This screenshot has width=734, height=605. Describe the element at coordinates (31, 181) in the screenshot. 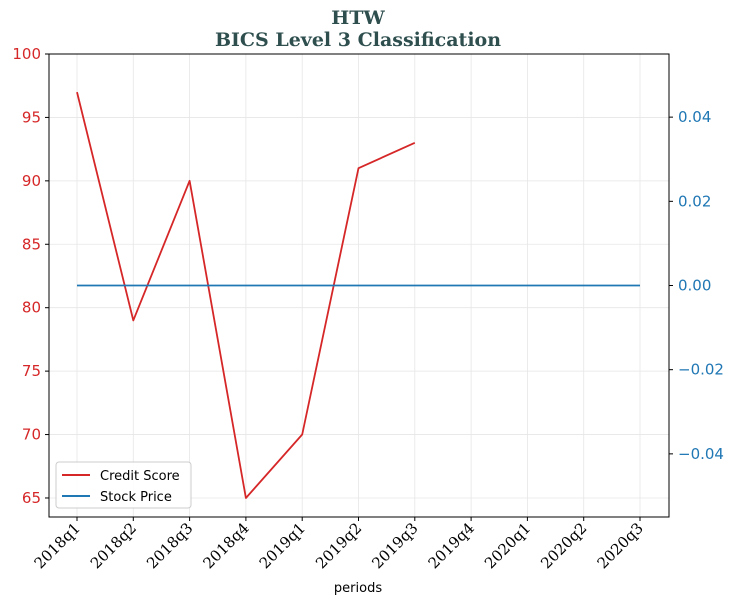

I see `left-tick-label: 90` at that location.